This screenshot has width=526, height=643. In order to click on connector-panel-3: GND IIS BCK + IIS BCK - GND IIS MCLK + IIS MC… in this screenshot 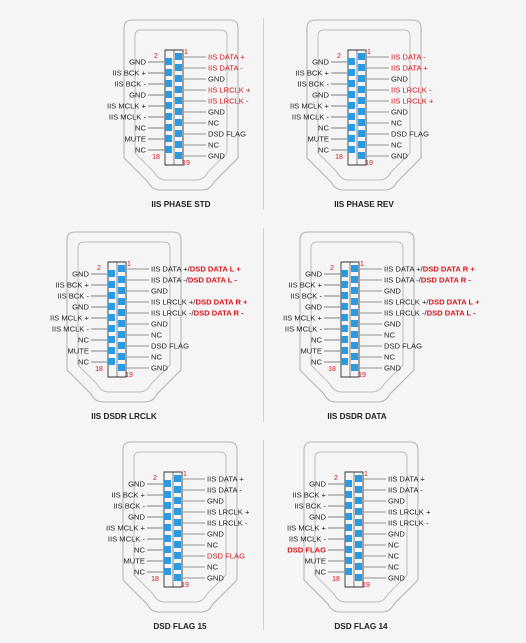, I will do `click(149, 326)`.